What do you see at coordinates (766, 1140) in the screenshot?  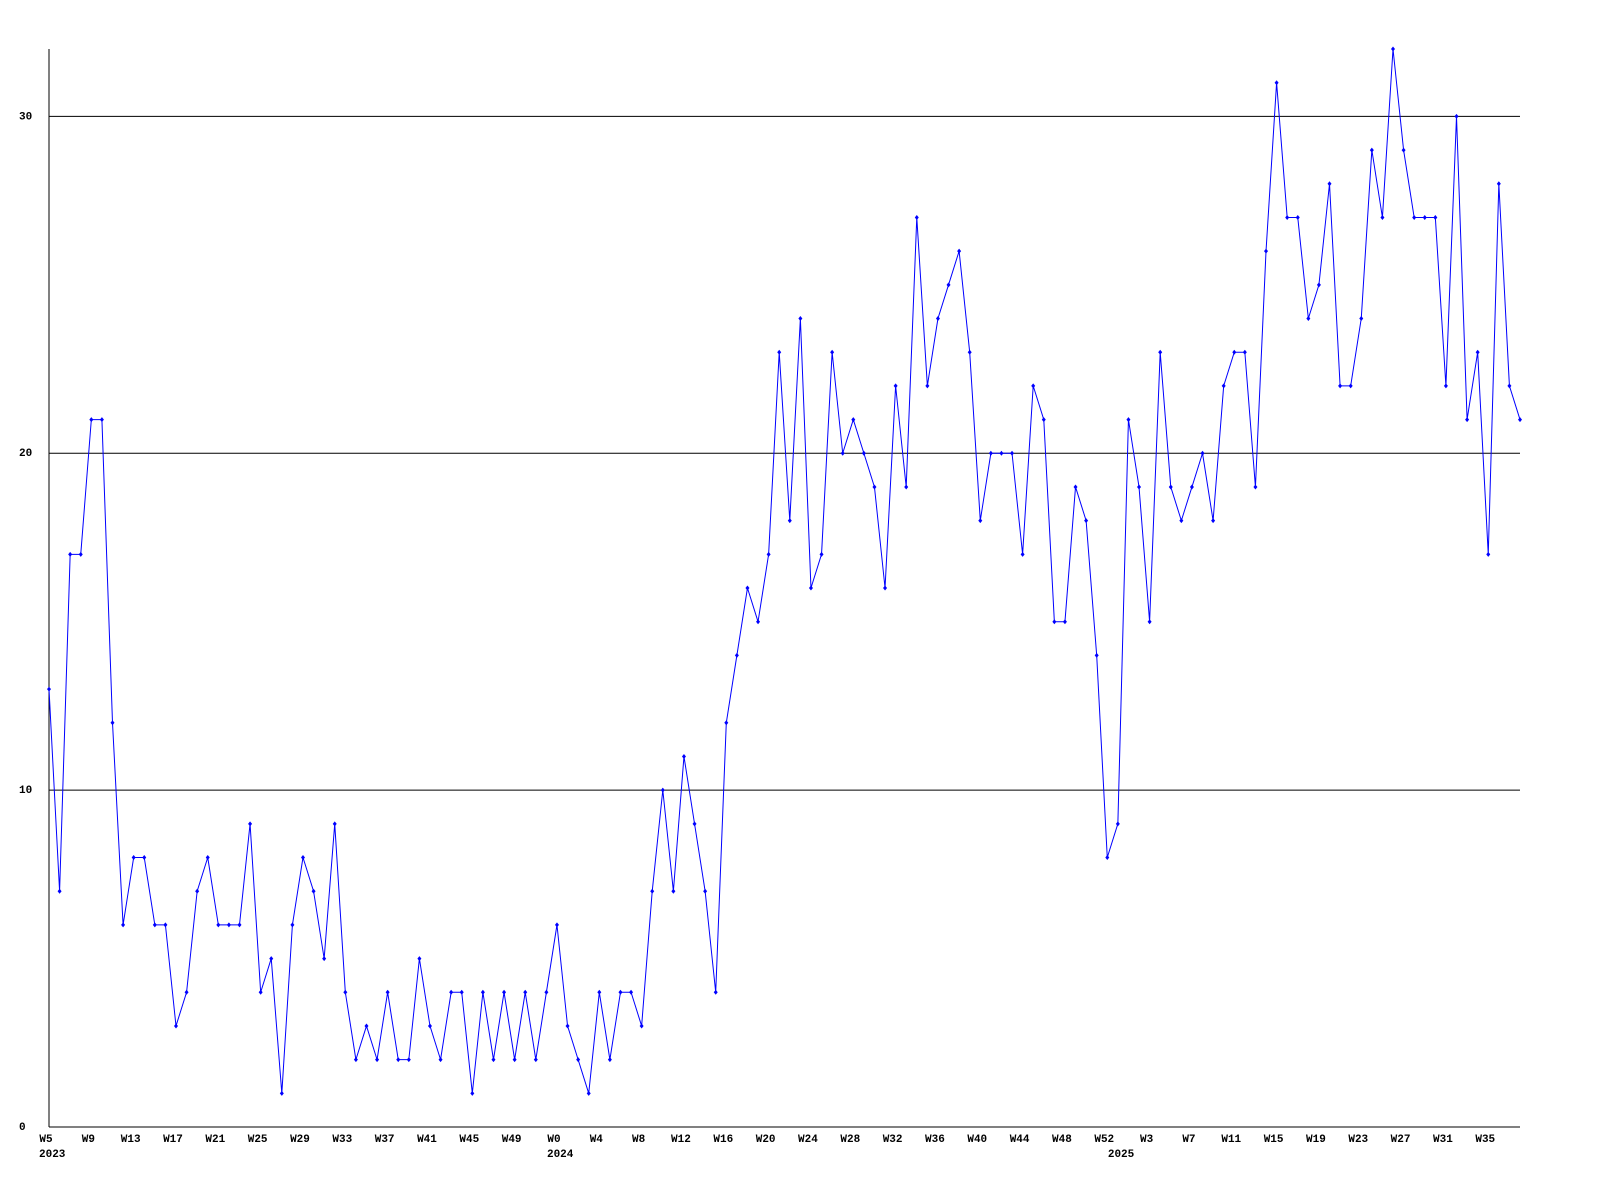 I see `x-tick-label: W20` at bounding box center [766, 1140].